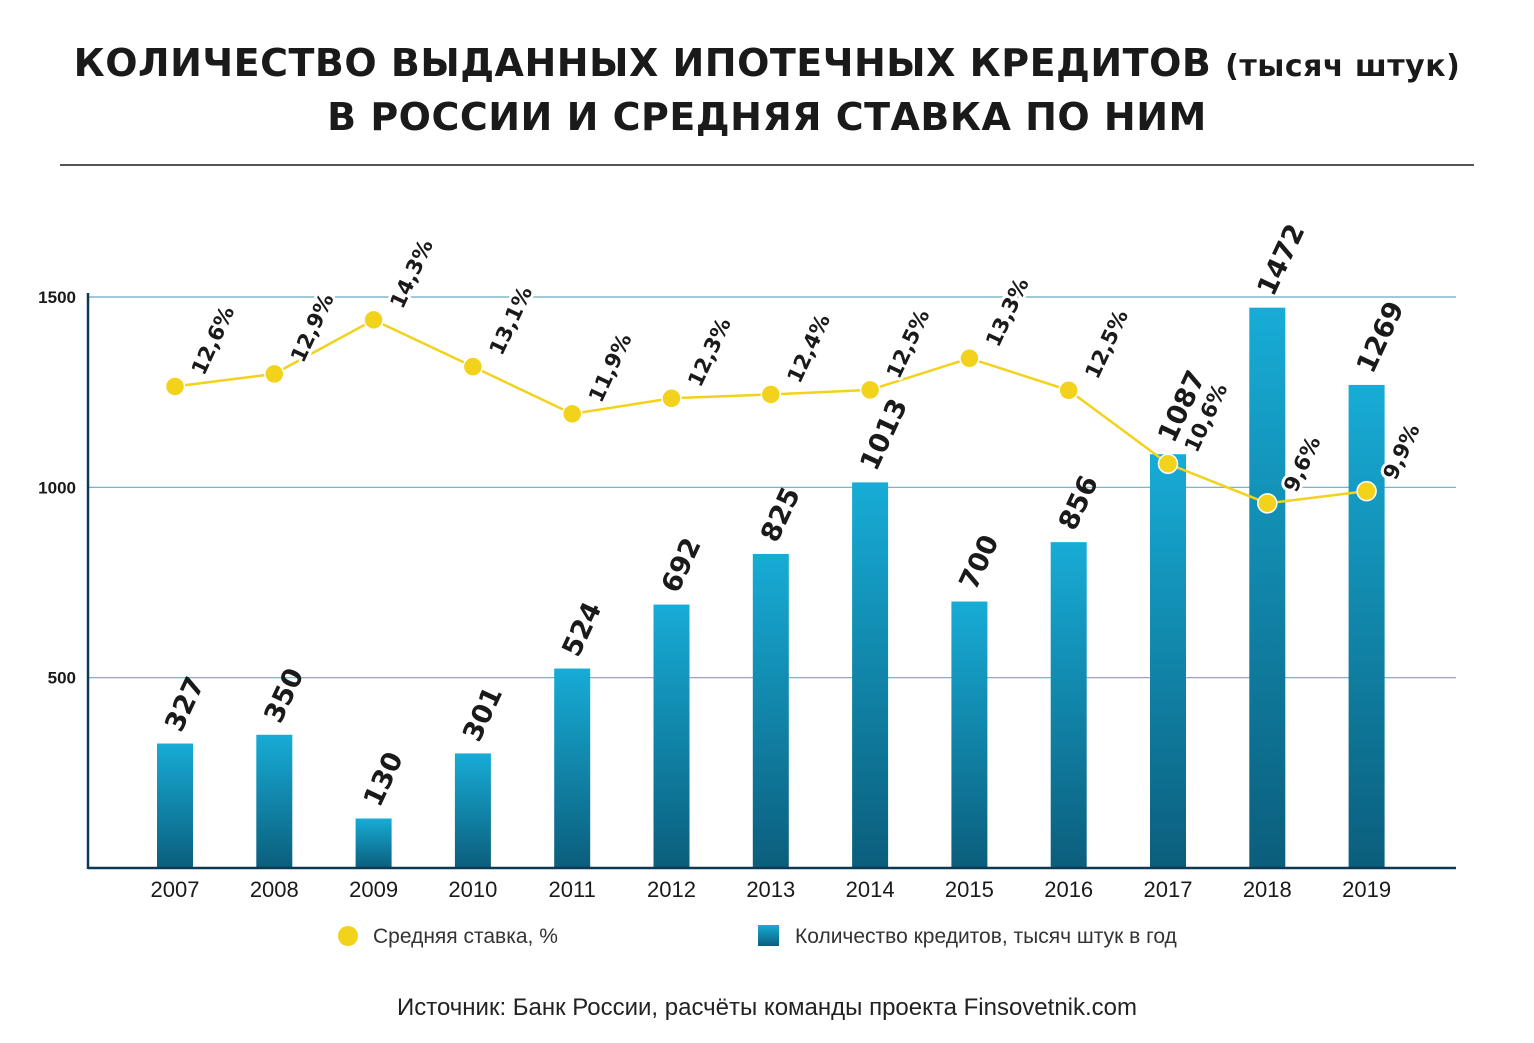 This screenshot has width=1534, height=1043. Describe the element at coordinates (1068, 889) in the screenshot. I see `x-tick-label-2016: 2016` at that location.